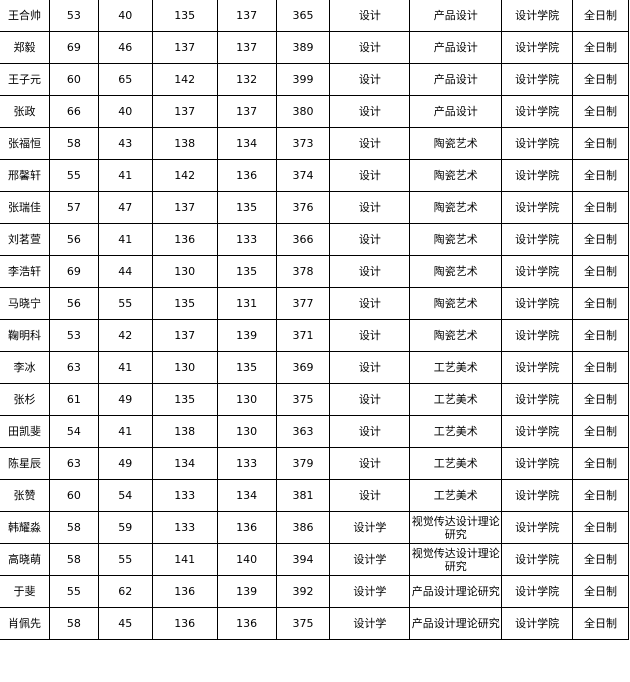 This screenshot has width=630, height=682. What do you see at coordinates (73, 271) in the screenshot?
I see `score-1: 69` at bounding box center [73, 271].